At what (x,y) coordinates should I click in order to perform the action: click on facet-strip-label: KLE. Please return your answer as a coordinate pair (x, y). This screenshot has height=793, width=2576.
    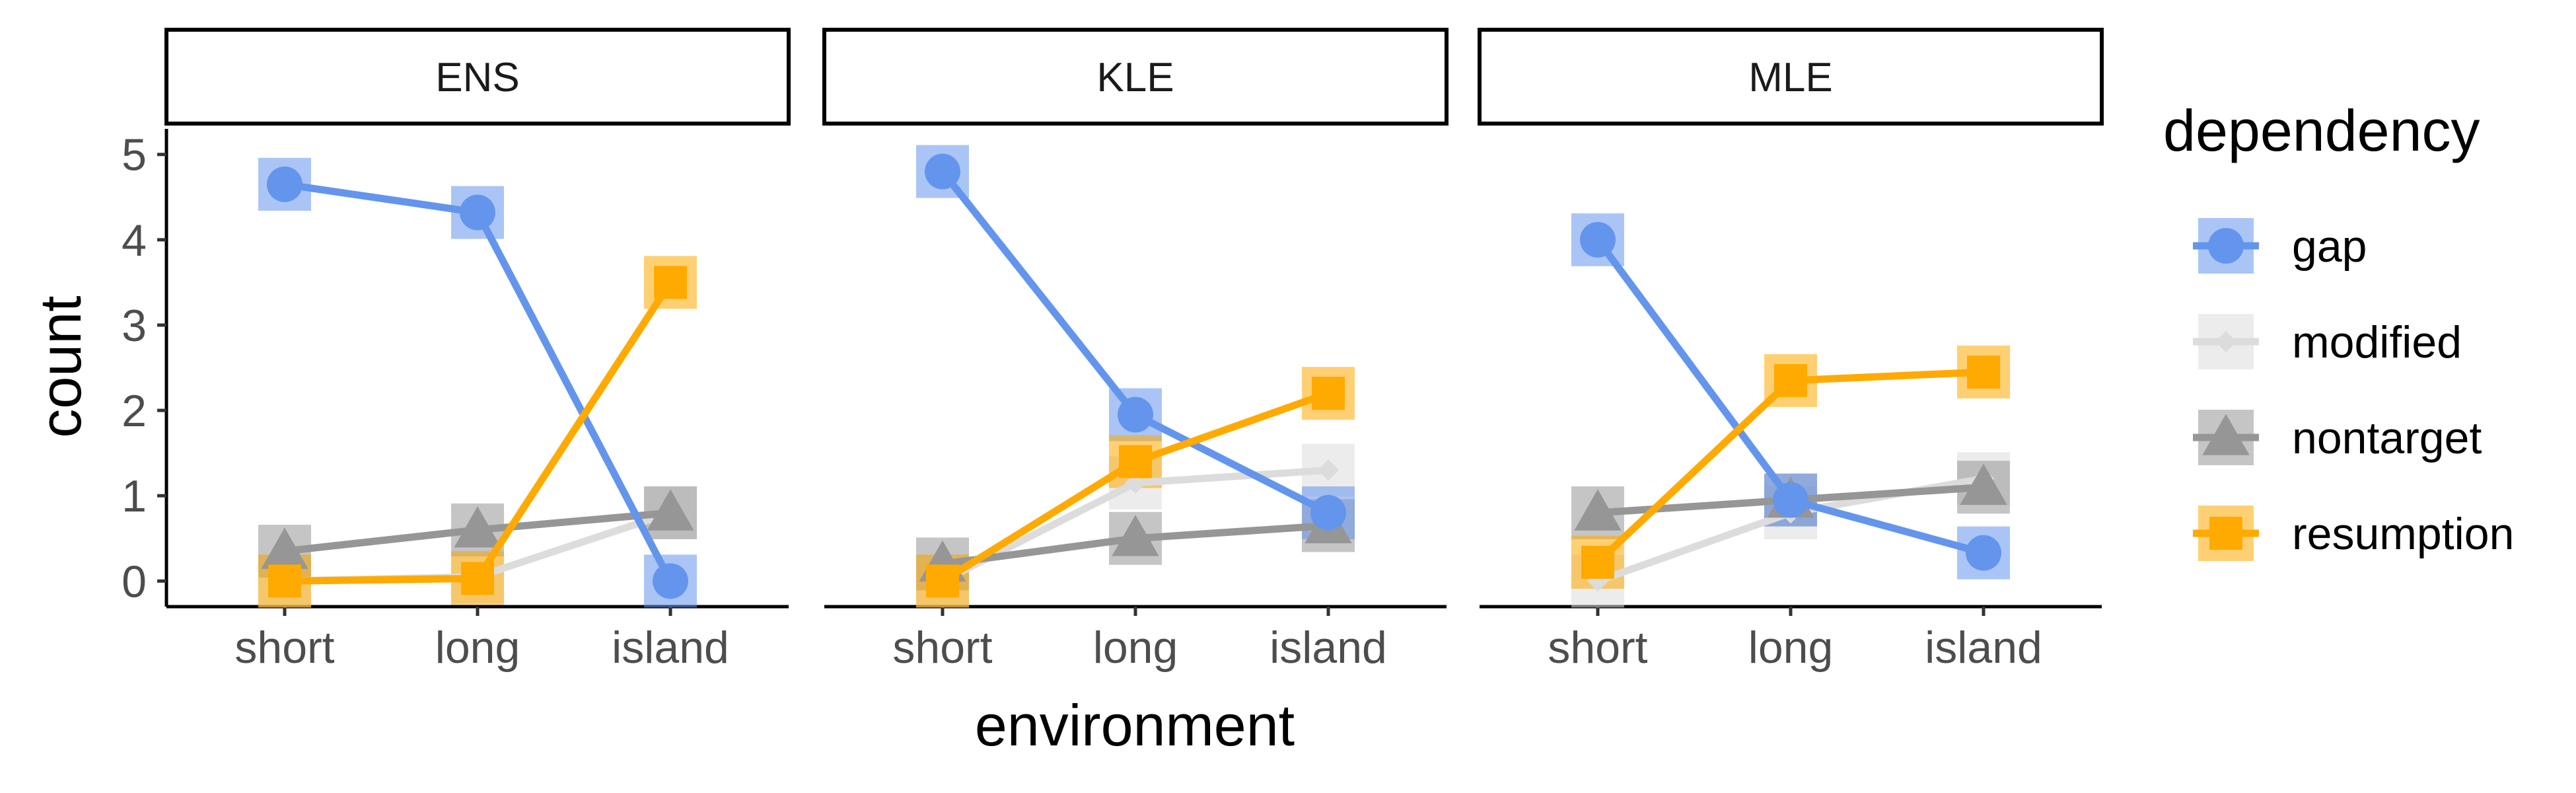
    Looking at the image, I should click on (1135, 77).